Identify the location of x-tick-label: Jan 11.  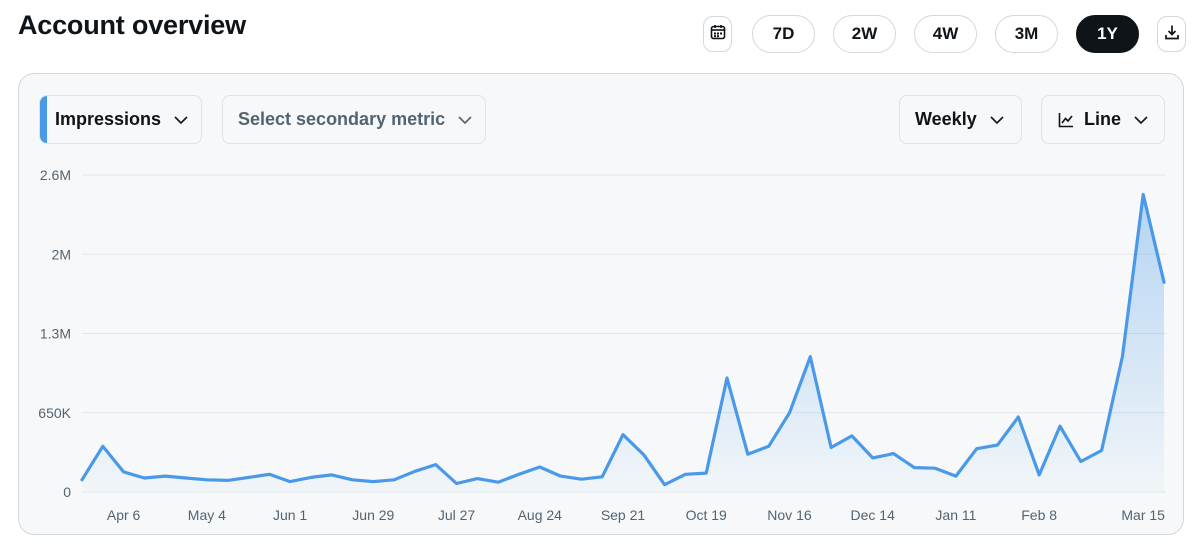
(955, 515).